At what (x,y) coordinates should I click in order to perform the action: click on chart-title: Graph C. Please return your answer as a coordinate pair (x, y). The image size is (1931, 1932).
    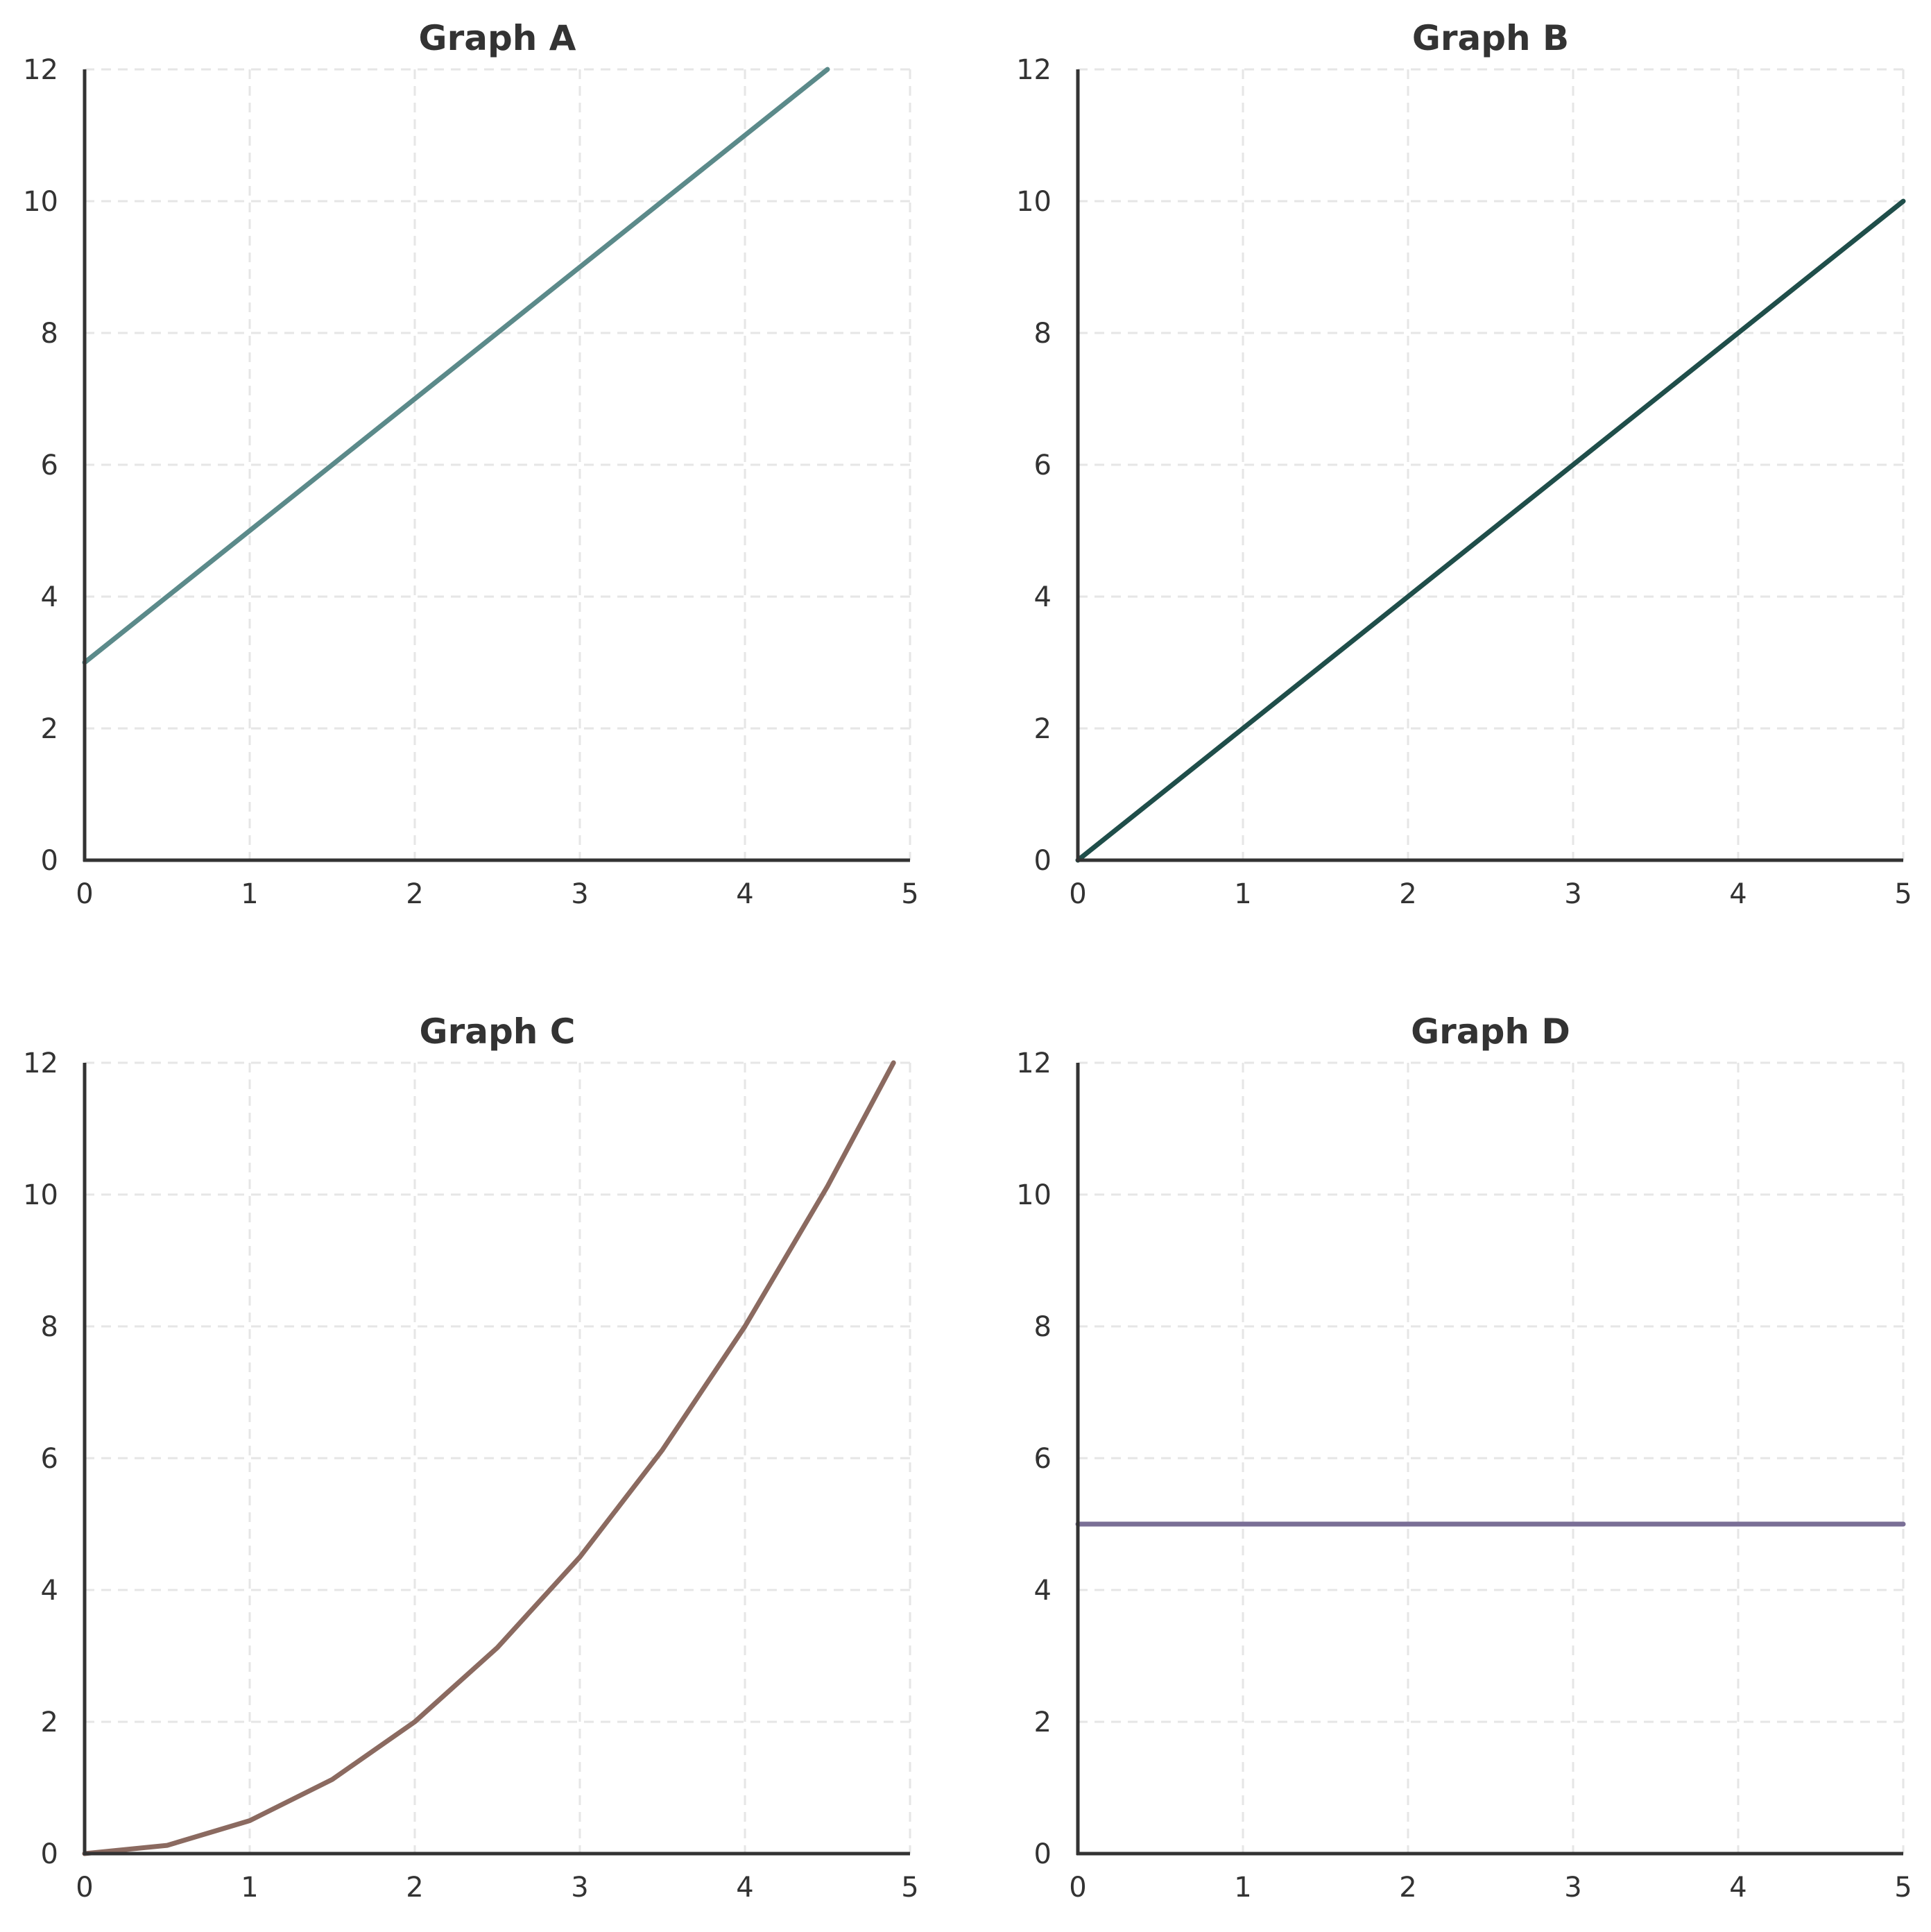
    Looking at the image, I should click on (498, 1031).